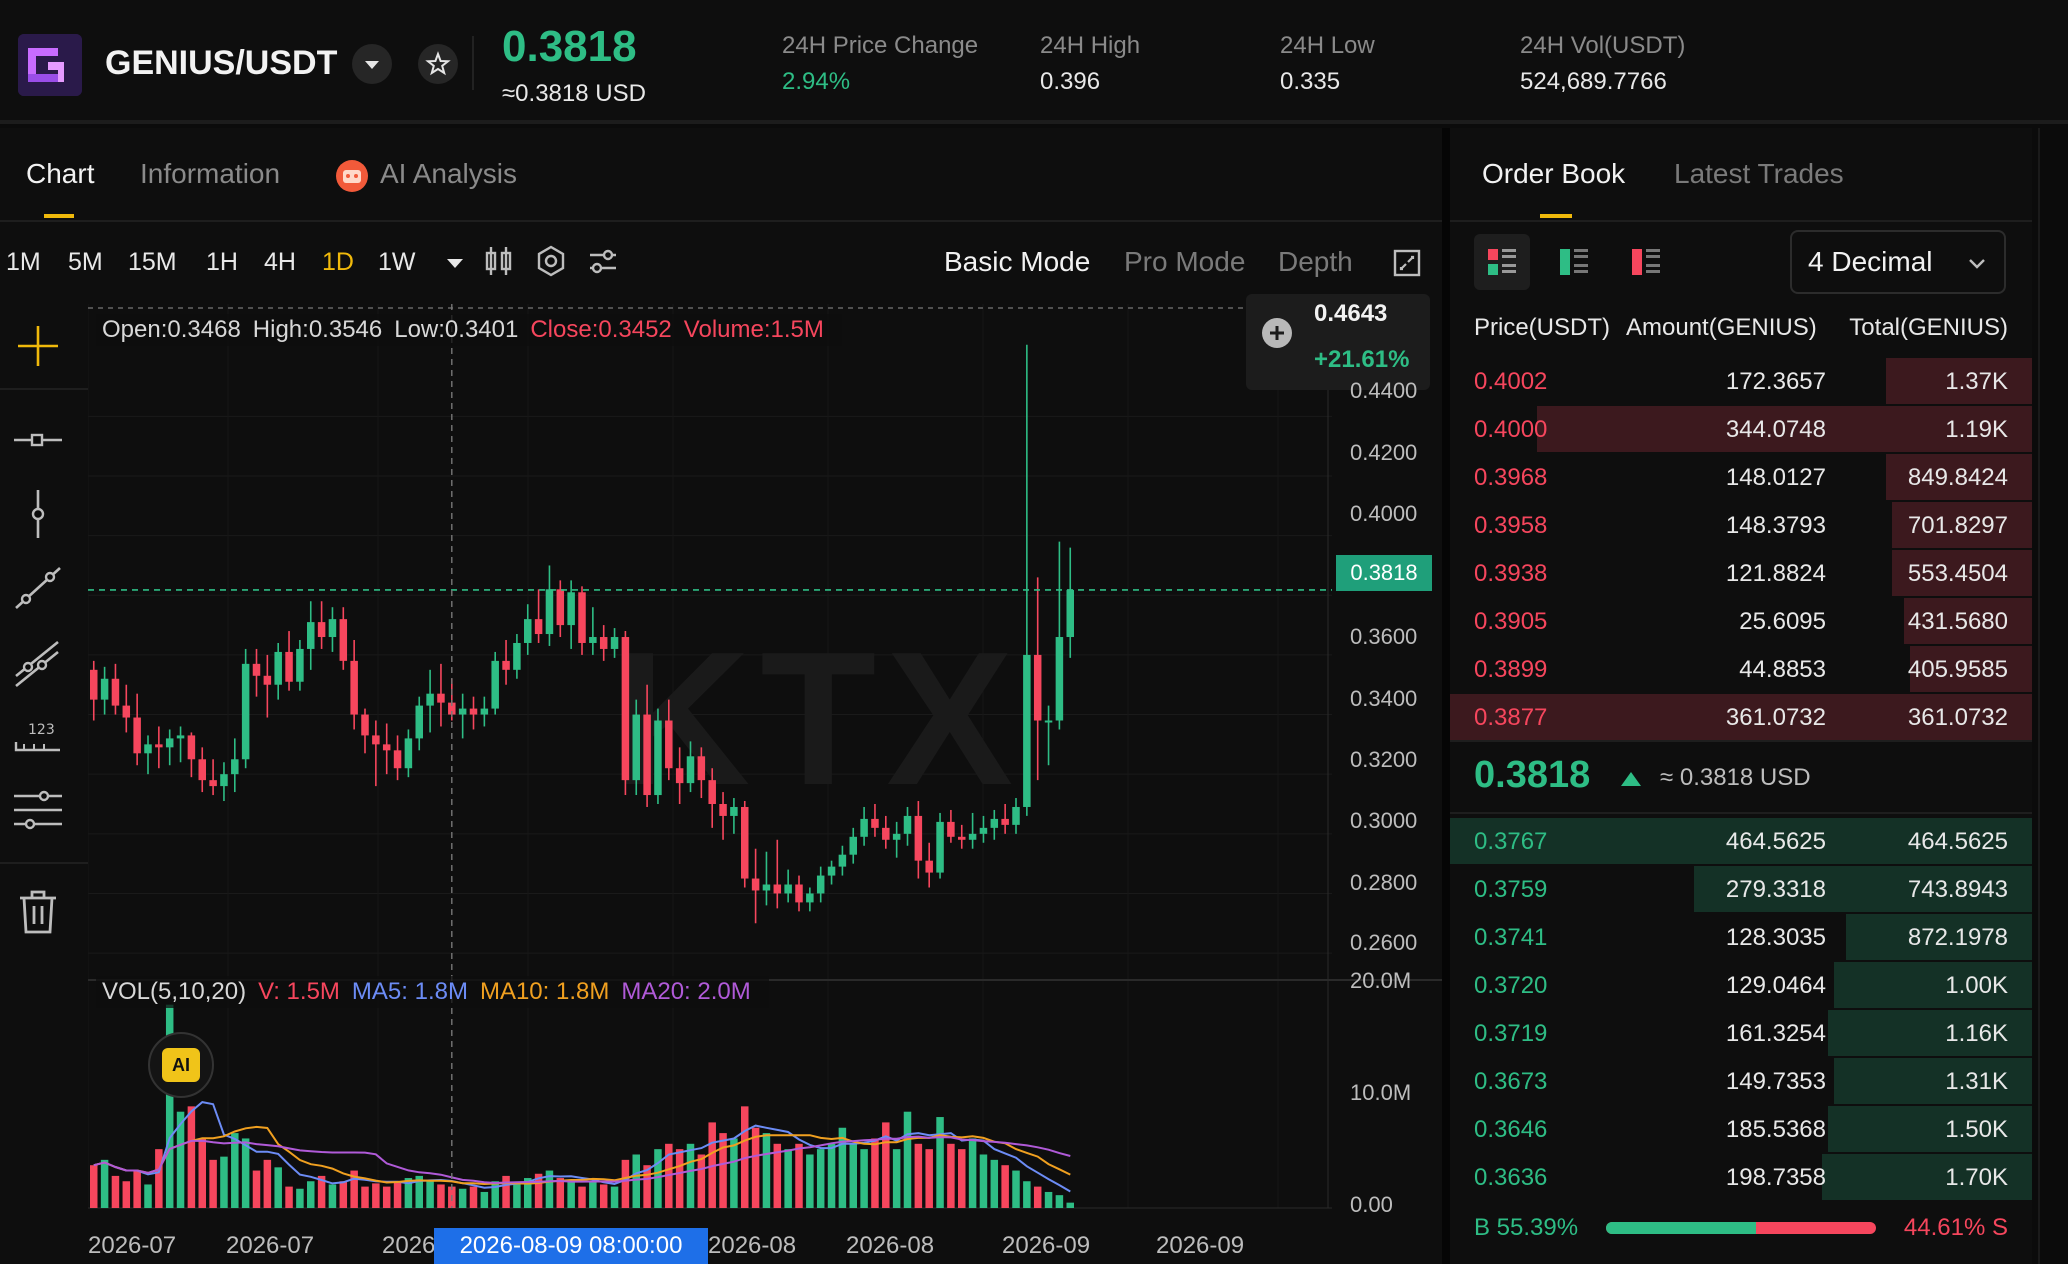 The height and width of the screenshot is (1264, 2068). What do you see at coordinates (1741, 574) in the screenshot?
I see `ask-row: 0.3938 121.8824 553.4504` at bounding box center [1741, 574].